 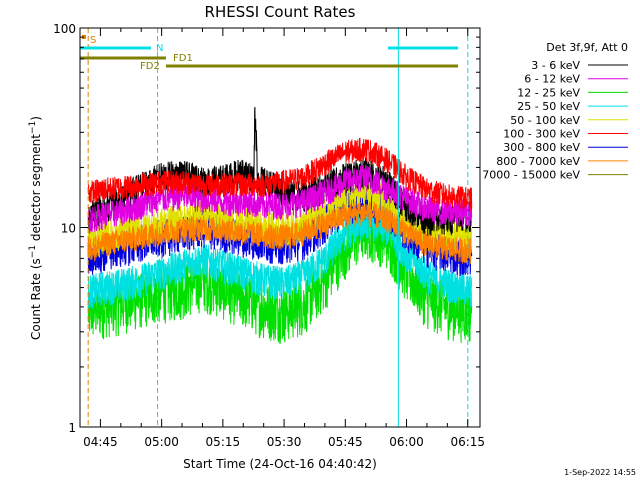 I want to click on x-tick-label-2: 05:15, so click(x=223, y=442).